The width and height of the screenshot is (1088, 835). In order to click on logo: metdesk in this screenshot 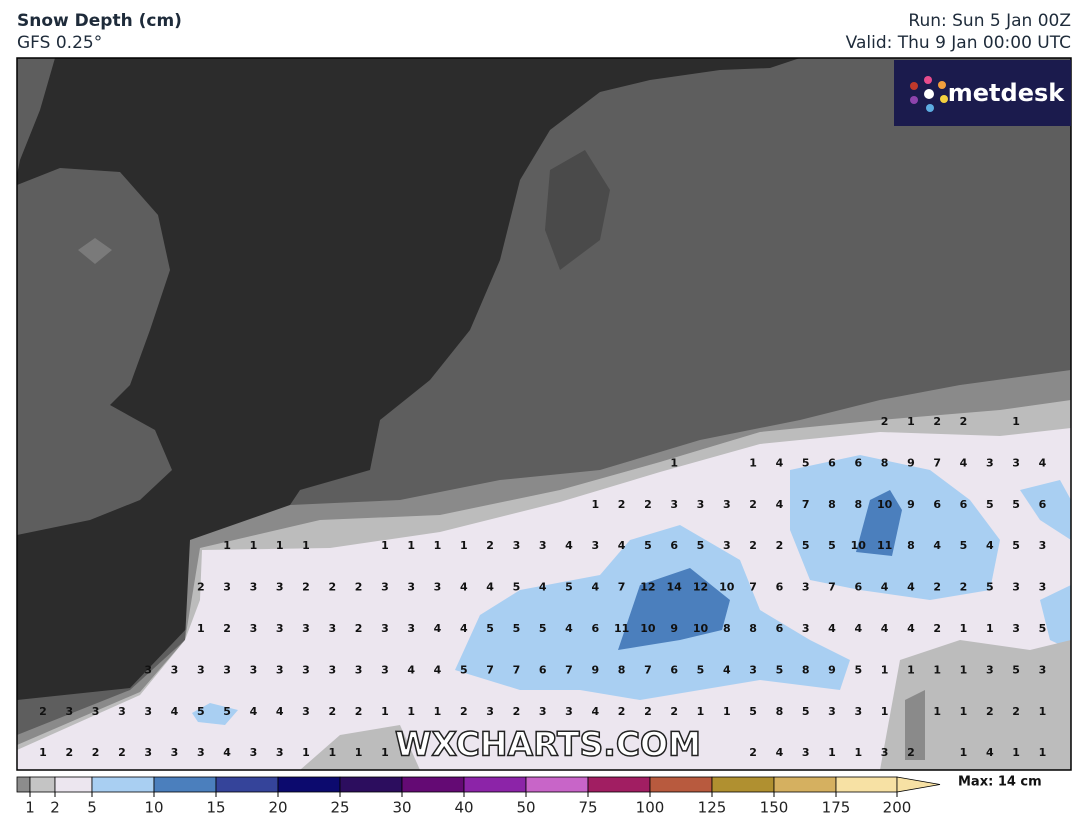, I will do `click(1007, 93)`.